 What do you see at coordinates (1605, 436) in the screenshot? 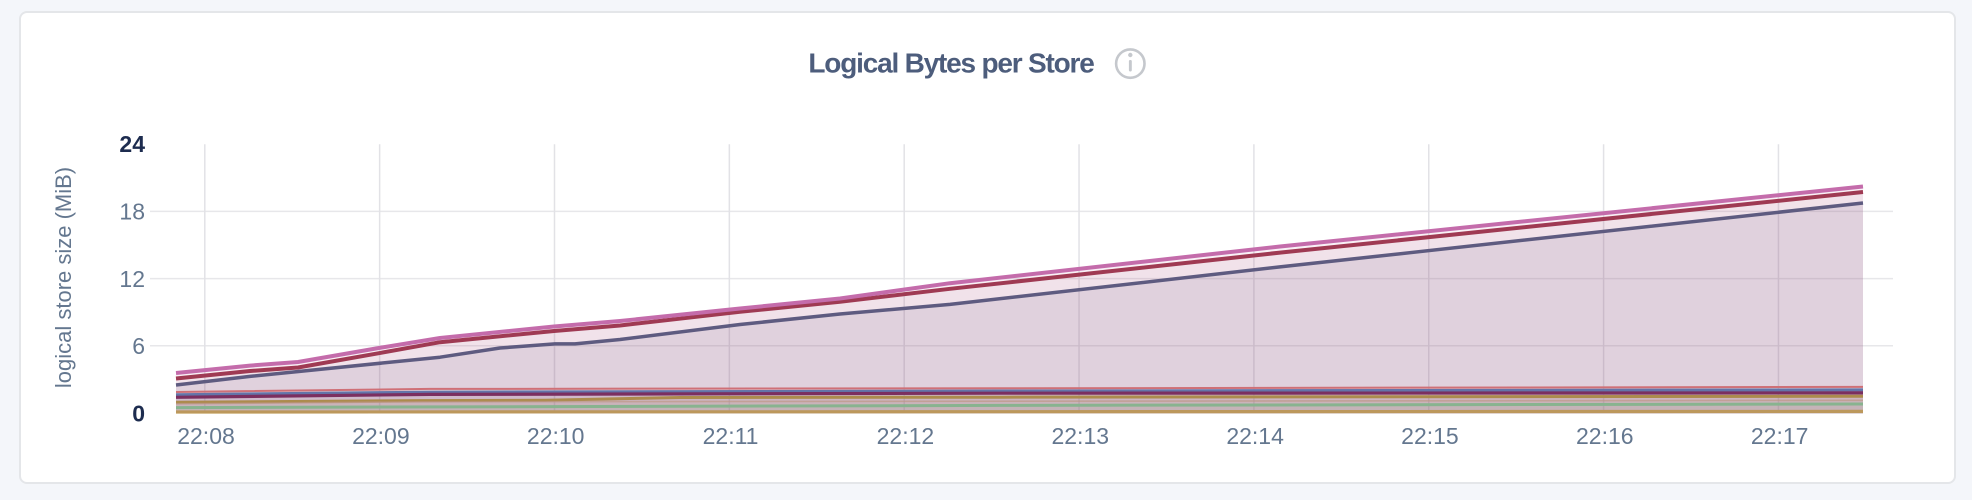
I see `svg-text: 22:16` at bounding box center [1605, 436].